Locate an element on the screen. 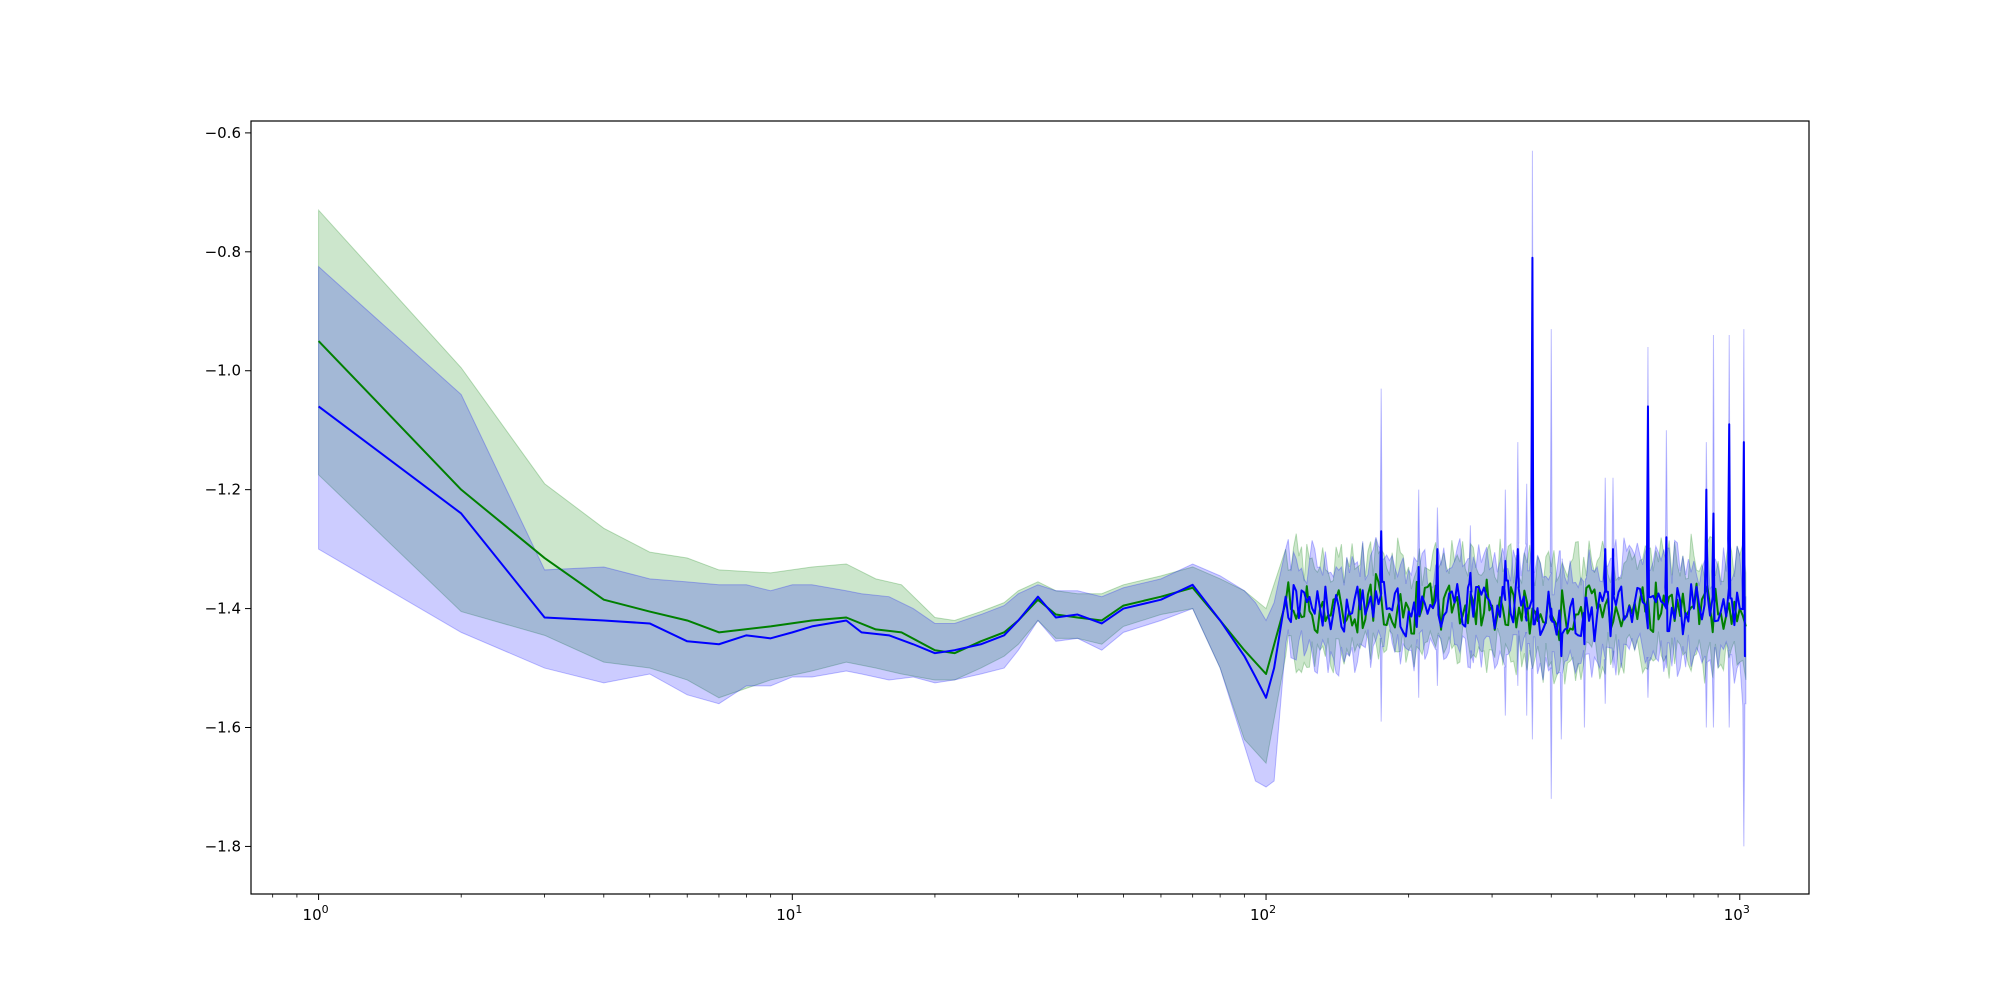  y-axis: −0.6 −0.8 −1.0 −1.2 −1.4 −1.6 −1.8 is located at coordinates (228, 489).